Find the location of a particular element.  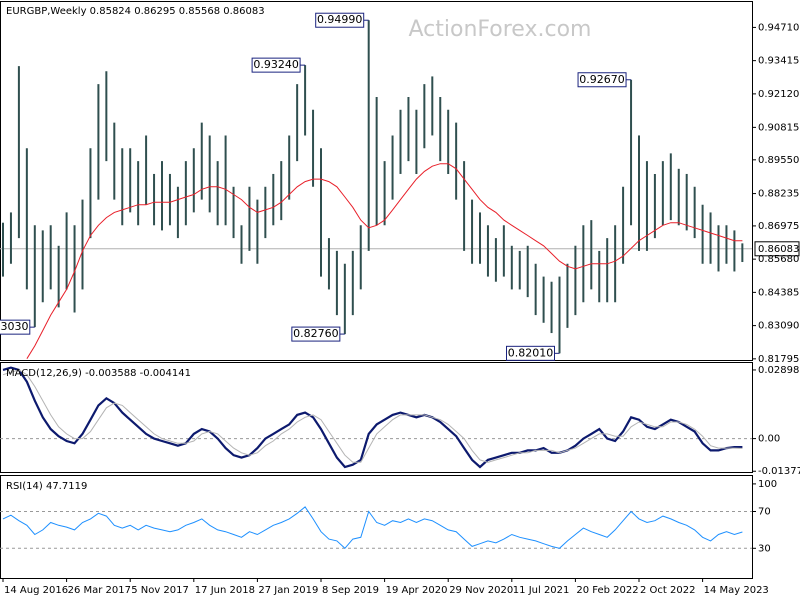

y-tick-label: 0.028988 is located at coordinates (779, 370).